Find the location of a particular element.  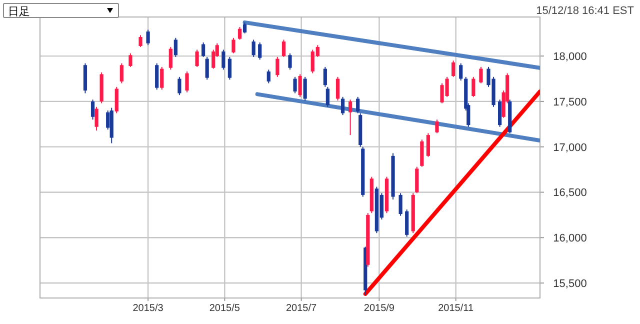

x-tick-label: 2015/11 is located at coordinates (456, 308).